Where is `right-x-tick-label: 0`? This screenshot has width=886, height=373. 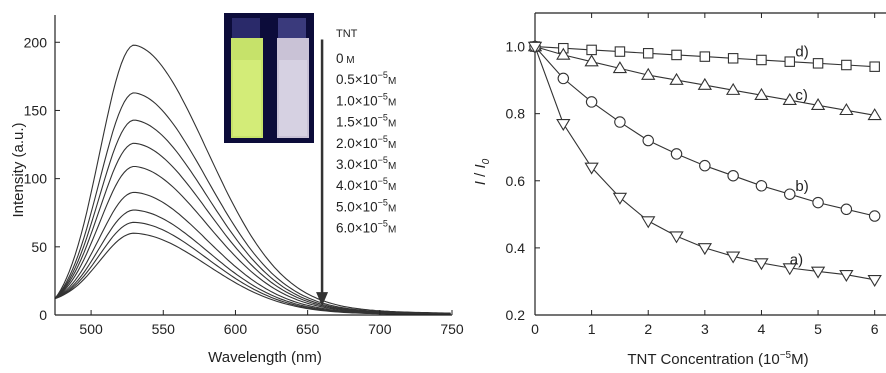 right-x-tick-label: 0 is located at coordinates (535, 329).